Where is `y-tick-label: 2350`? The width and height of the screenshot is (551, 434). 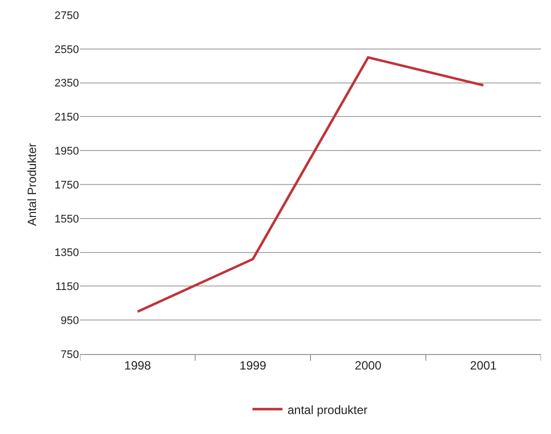
y-tick-label: 2350 is located at coordinates (66, 84).